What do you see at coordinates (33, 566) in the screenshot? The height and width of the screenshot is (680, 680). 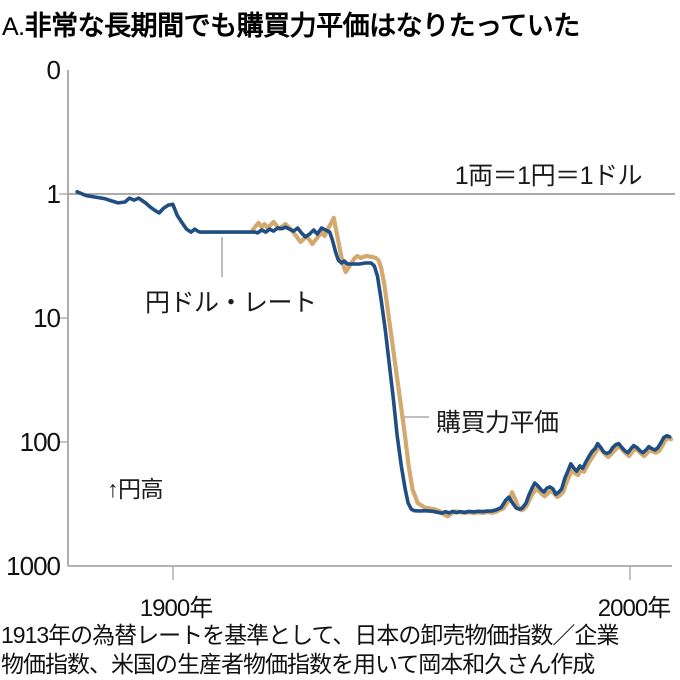 I see `y-tick-label-1000: 1000` at bounding box center [33, 566].